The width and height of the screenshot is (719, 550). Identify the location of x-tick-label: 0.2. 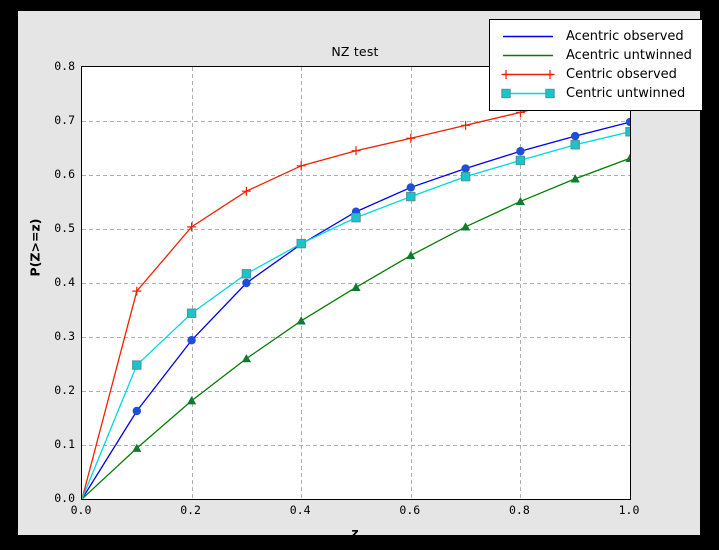
(190, 510).